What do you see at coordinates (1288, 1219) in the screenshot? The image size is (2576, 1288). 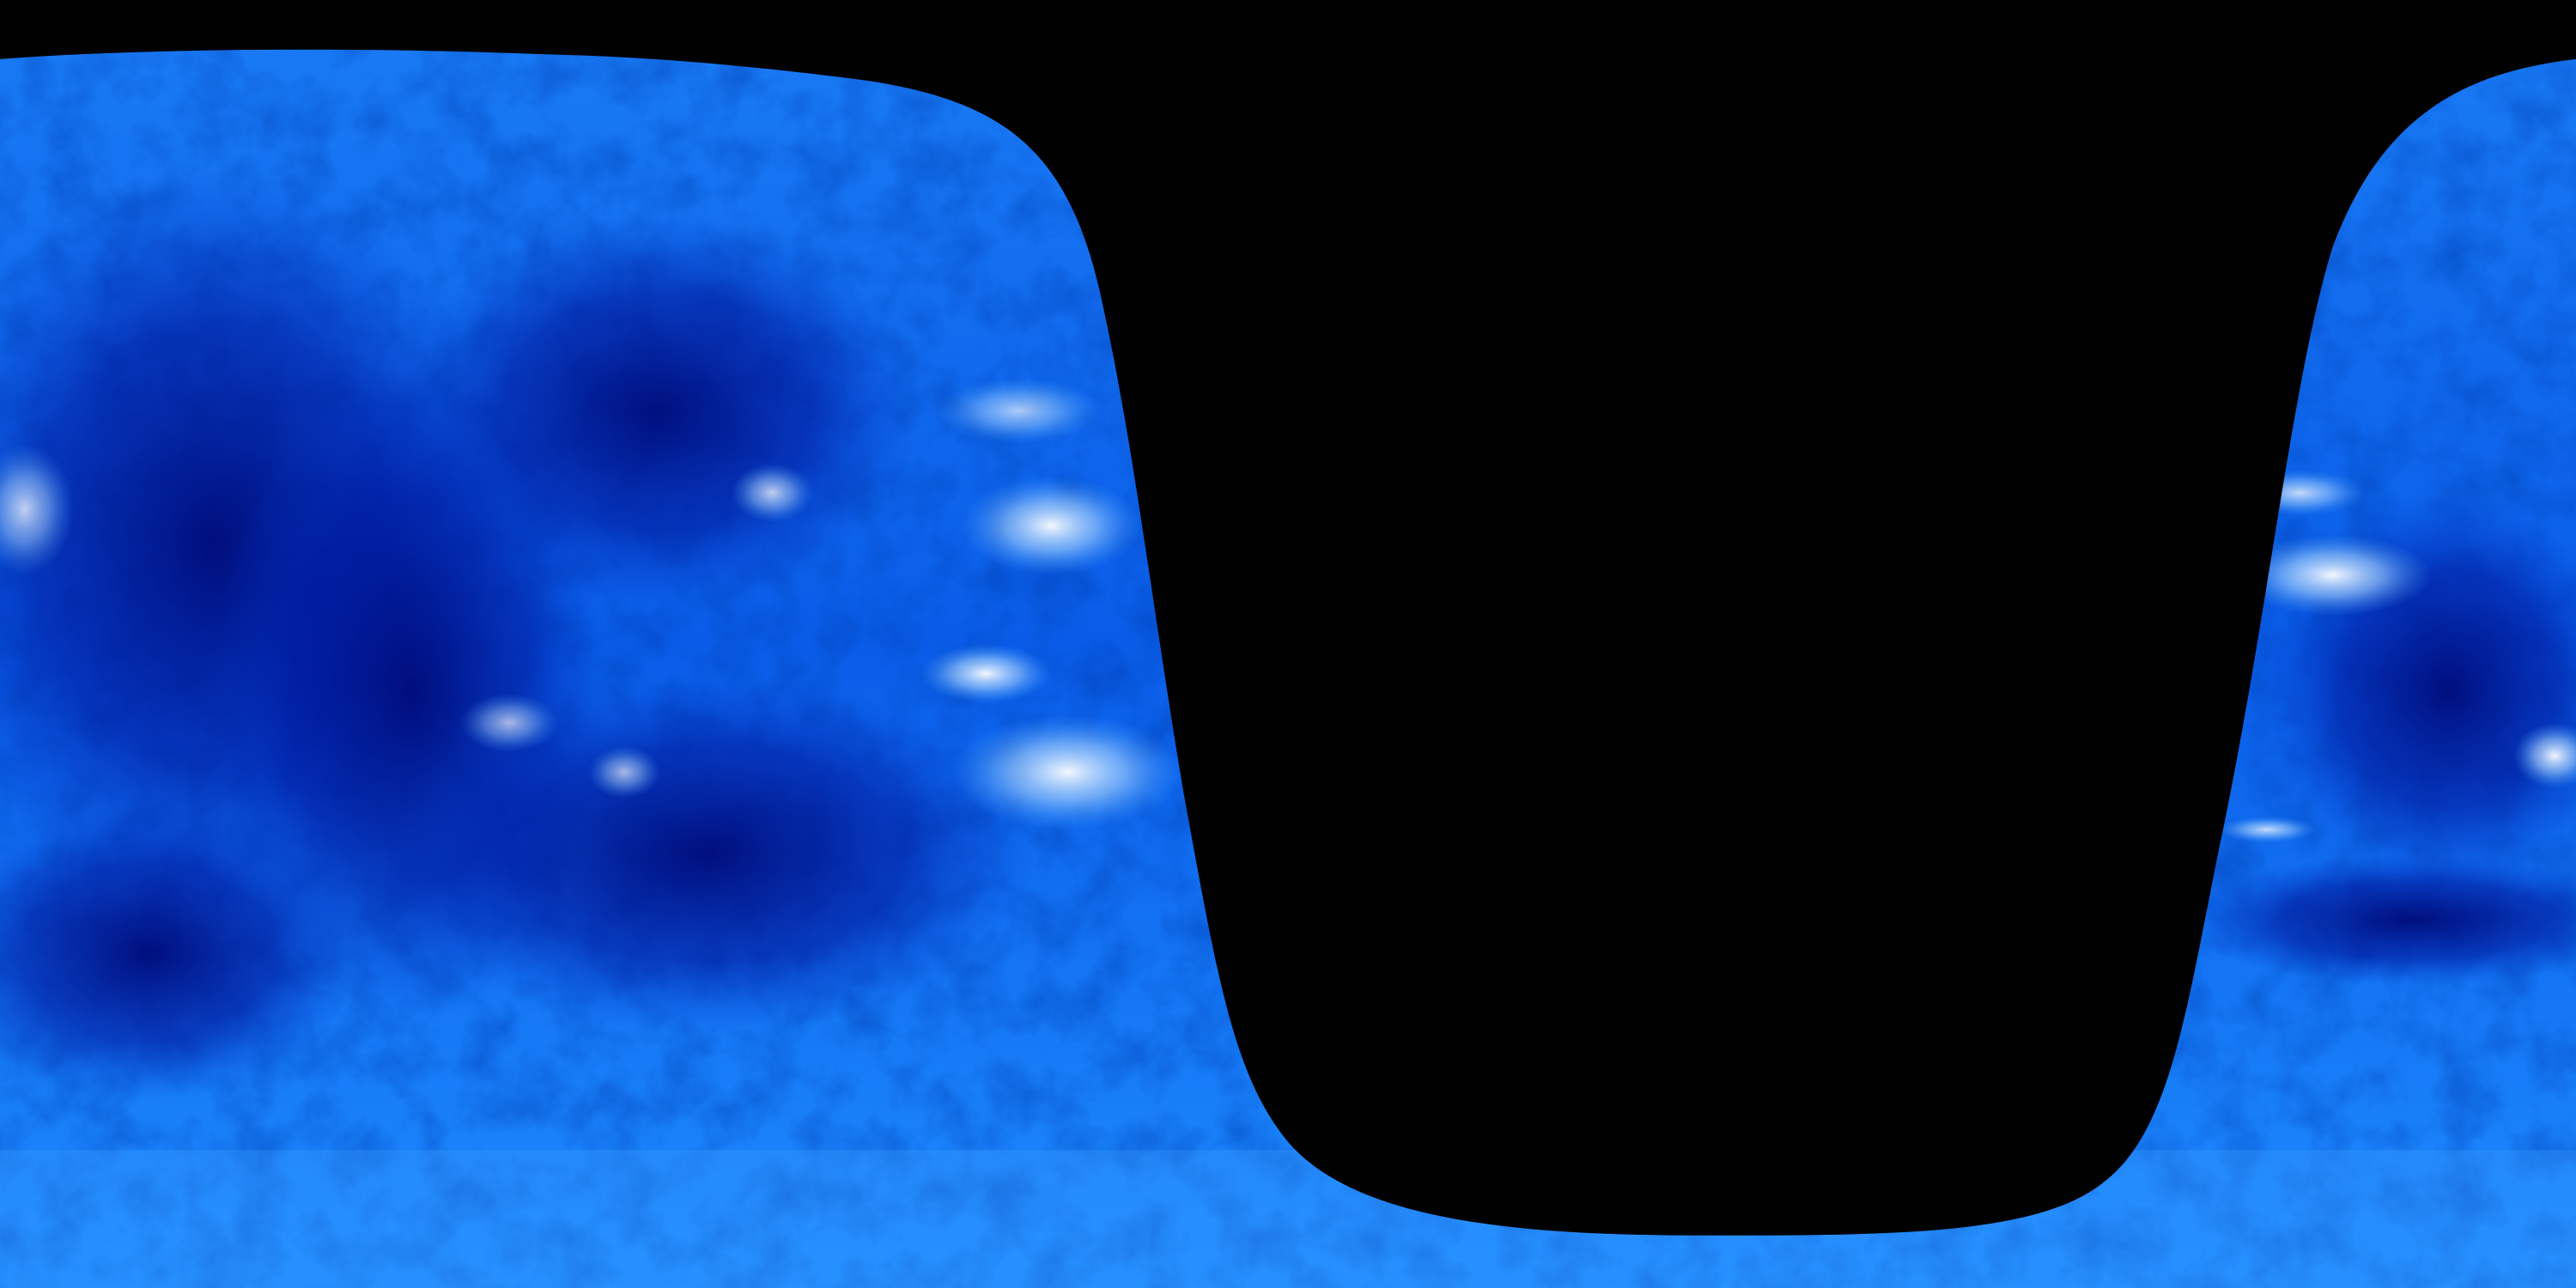 I see `polar-haze` at bounding box center [1288, 1219].